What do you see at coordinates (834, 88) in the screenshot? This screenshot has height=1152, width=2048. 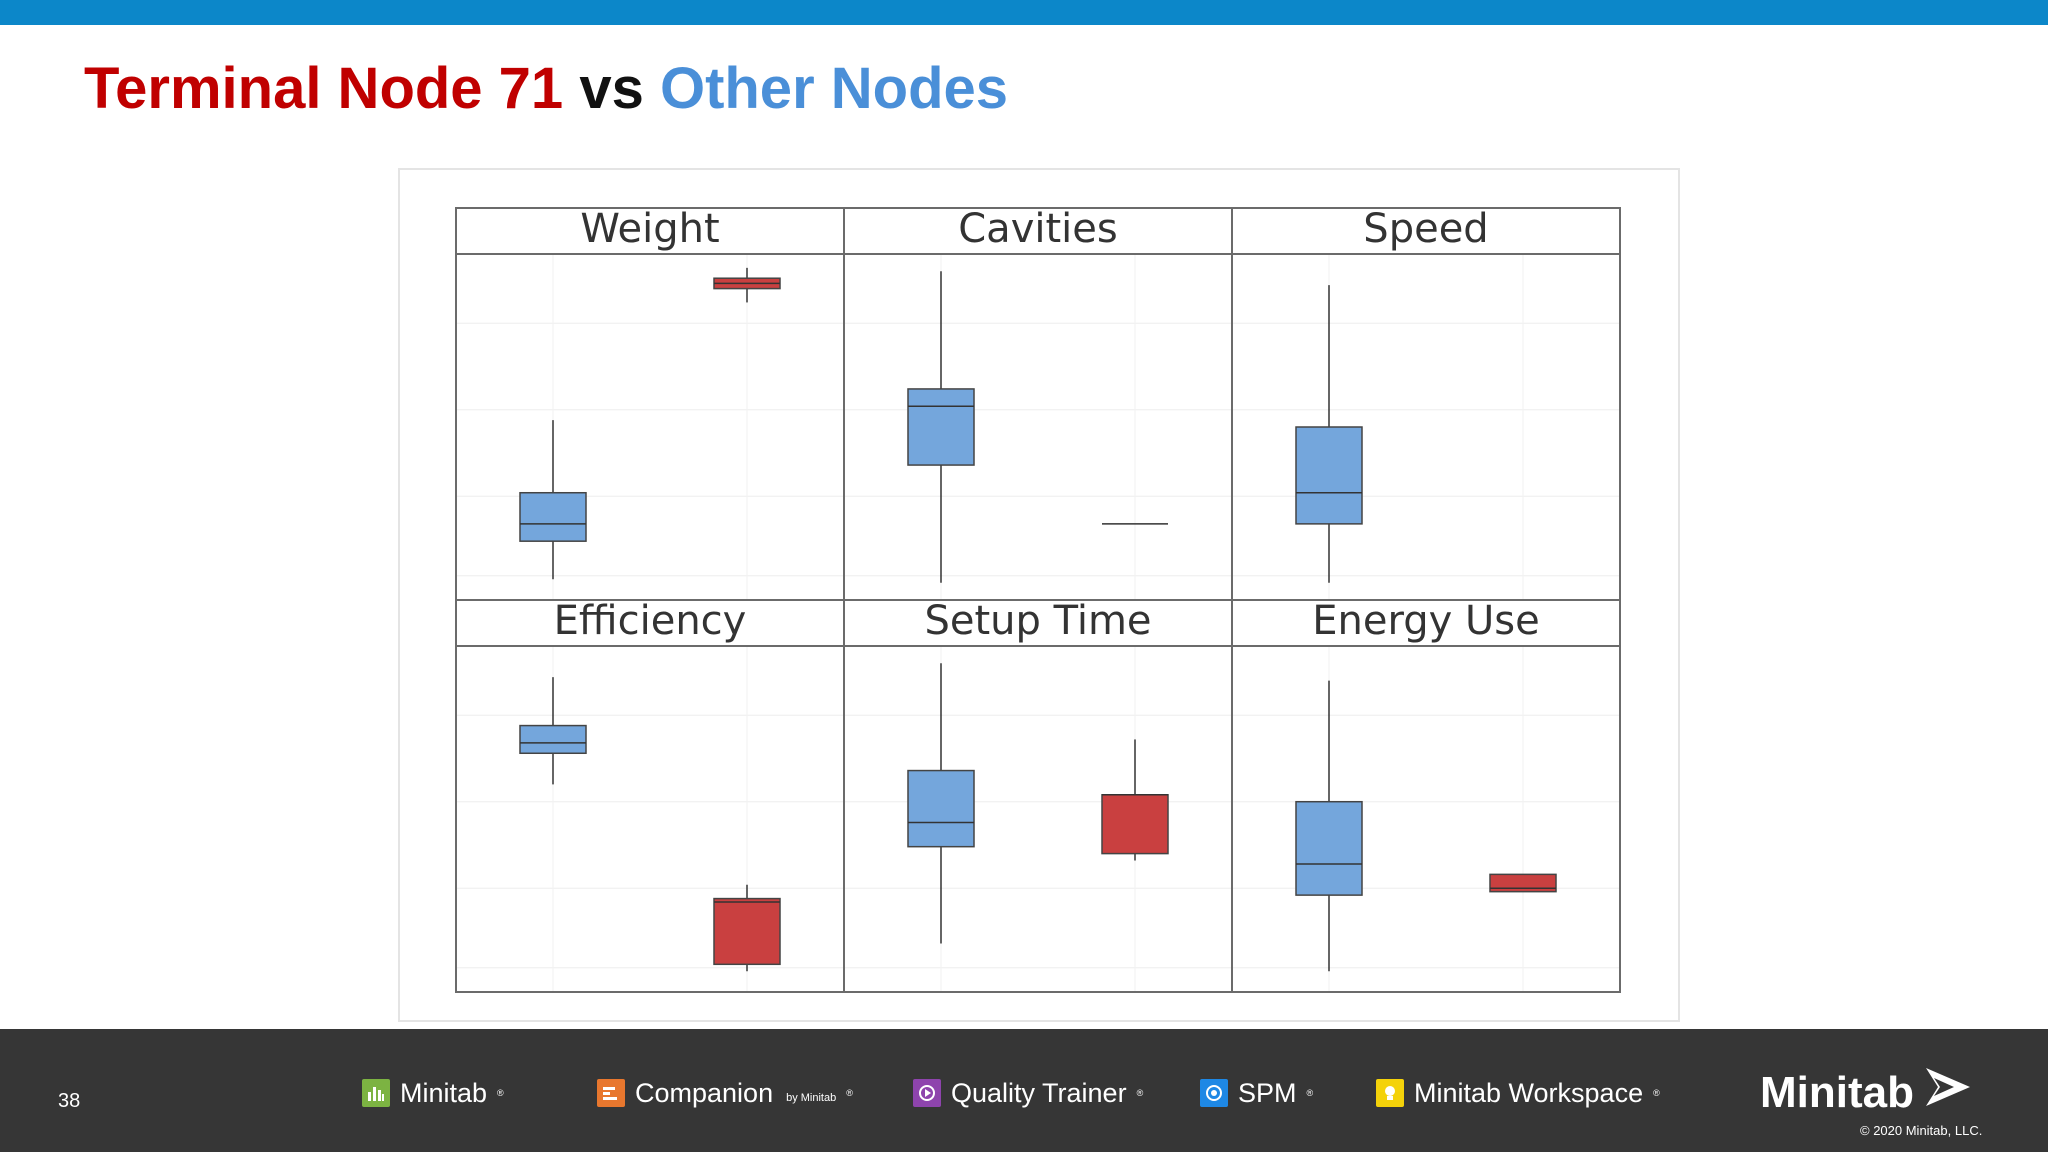 I see `title-other-nodes: Other Nodes` at bounding box center [834, 88].